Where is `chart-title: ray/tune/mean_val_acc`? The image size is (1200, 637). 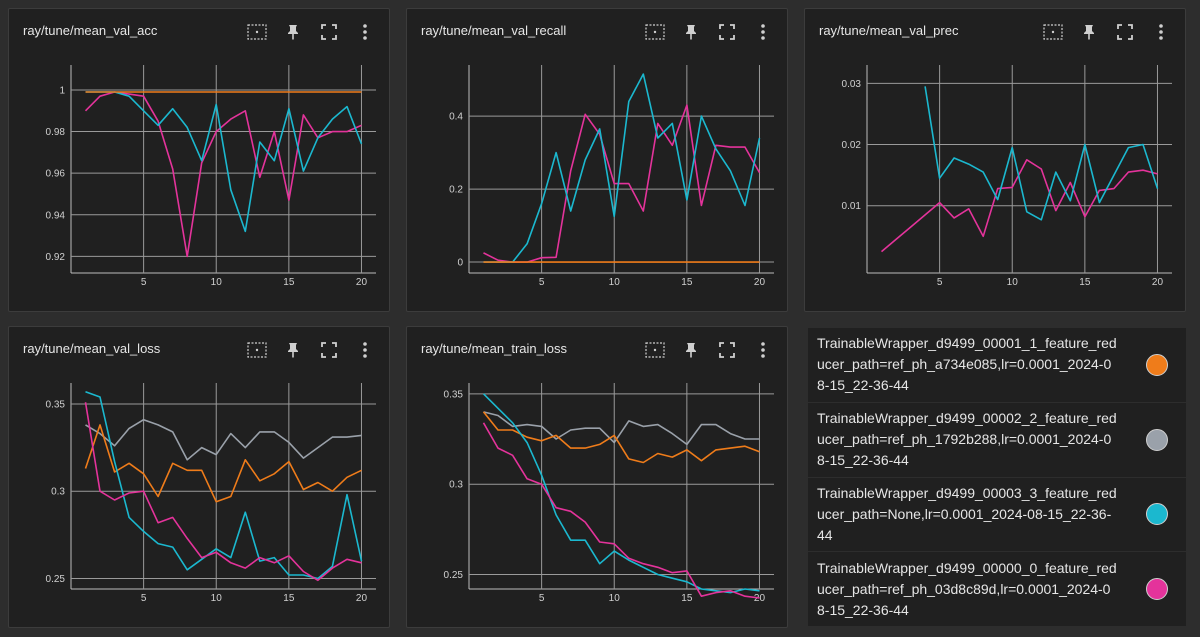 chart-title: ray/tune/mean_val_acc is located at coordinates (90, 30).